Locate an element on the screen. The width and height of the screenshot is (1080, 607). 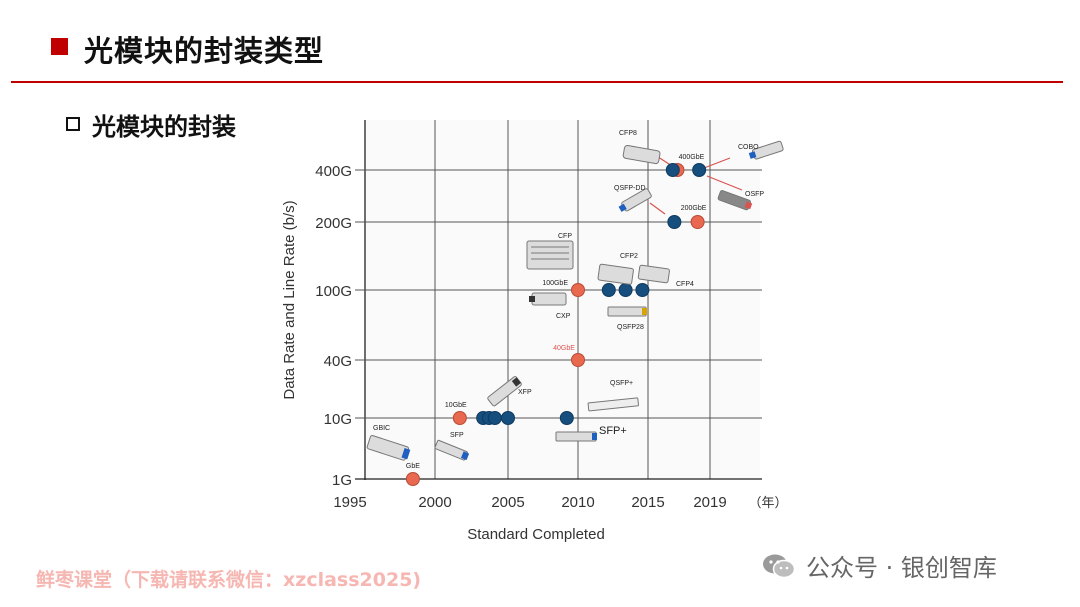
module-label: QSFP28 is located at coordinates (630, 327).